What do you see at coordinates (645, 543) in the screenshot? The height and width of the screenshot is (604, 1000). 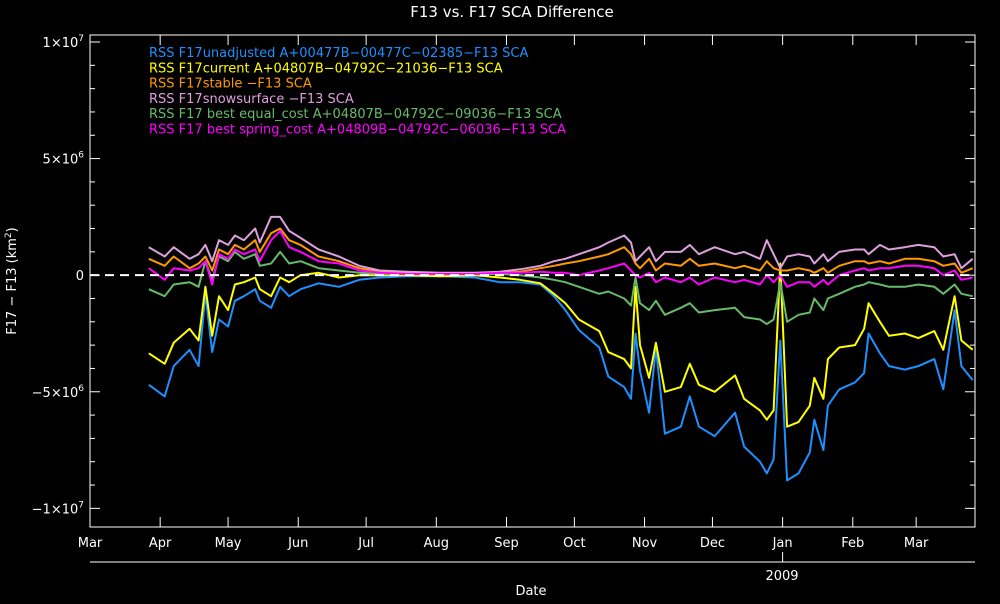 I see `x-tick-label: Nov` at bounding box center [645, 543].